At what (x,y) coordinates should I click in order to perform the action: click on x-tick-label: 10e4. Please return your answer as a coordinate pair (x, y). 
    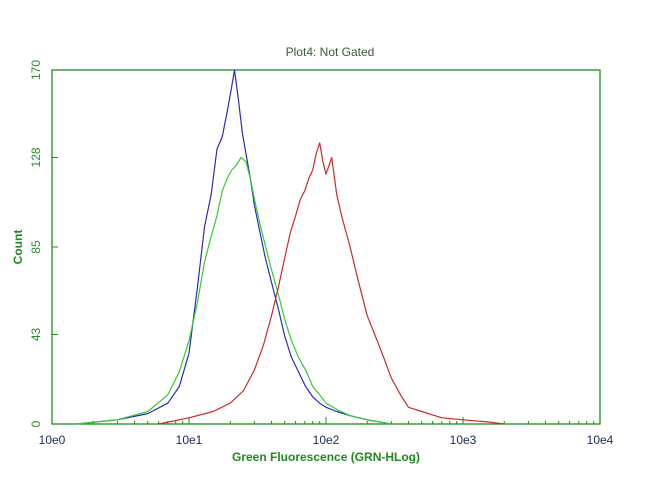
    Looking at the image, I should click on (600, 440).